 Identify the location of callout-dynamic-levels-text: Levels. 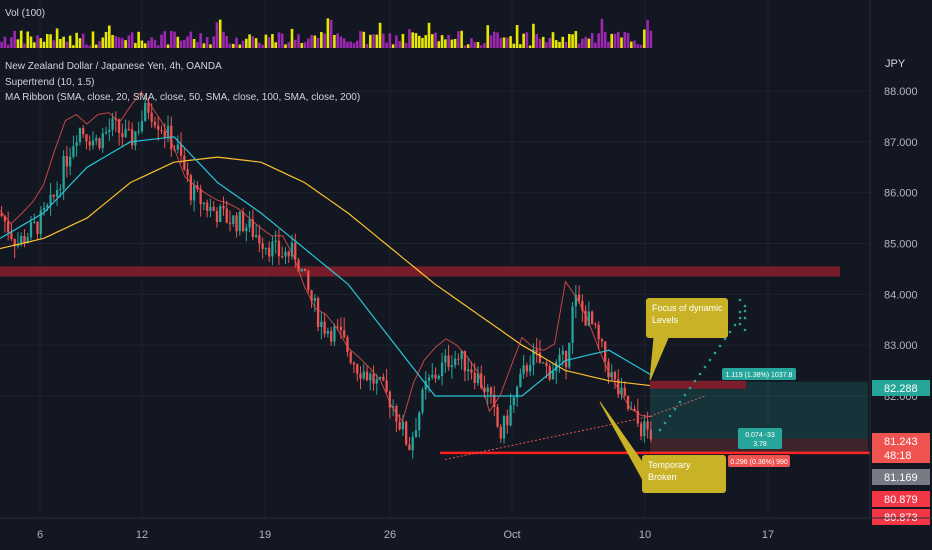
(665, 320).